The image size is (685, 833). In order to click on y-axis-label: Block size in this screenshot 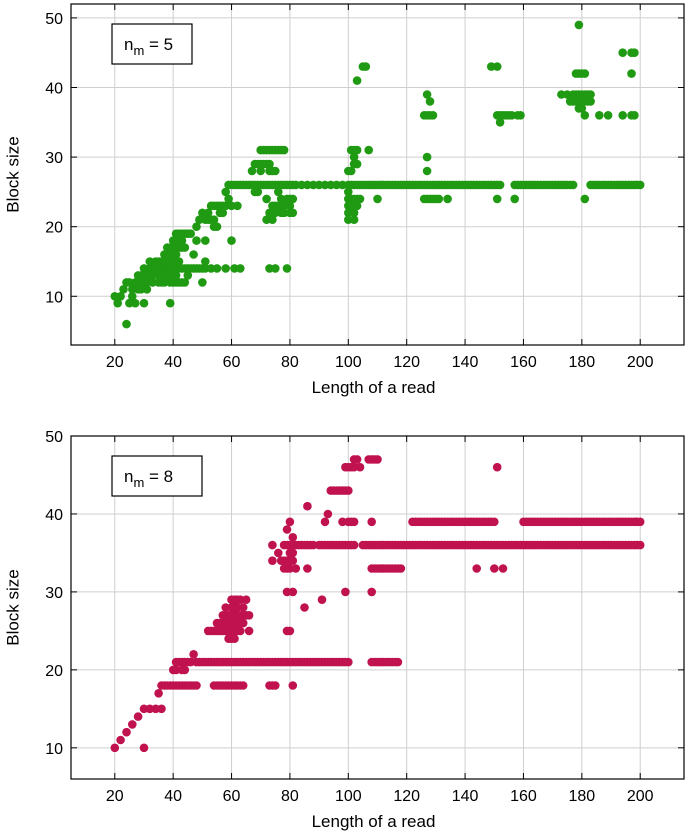, I will do `click(12, 607)`.